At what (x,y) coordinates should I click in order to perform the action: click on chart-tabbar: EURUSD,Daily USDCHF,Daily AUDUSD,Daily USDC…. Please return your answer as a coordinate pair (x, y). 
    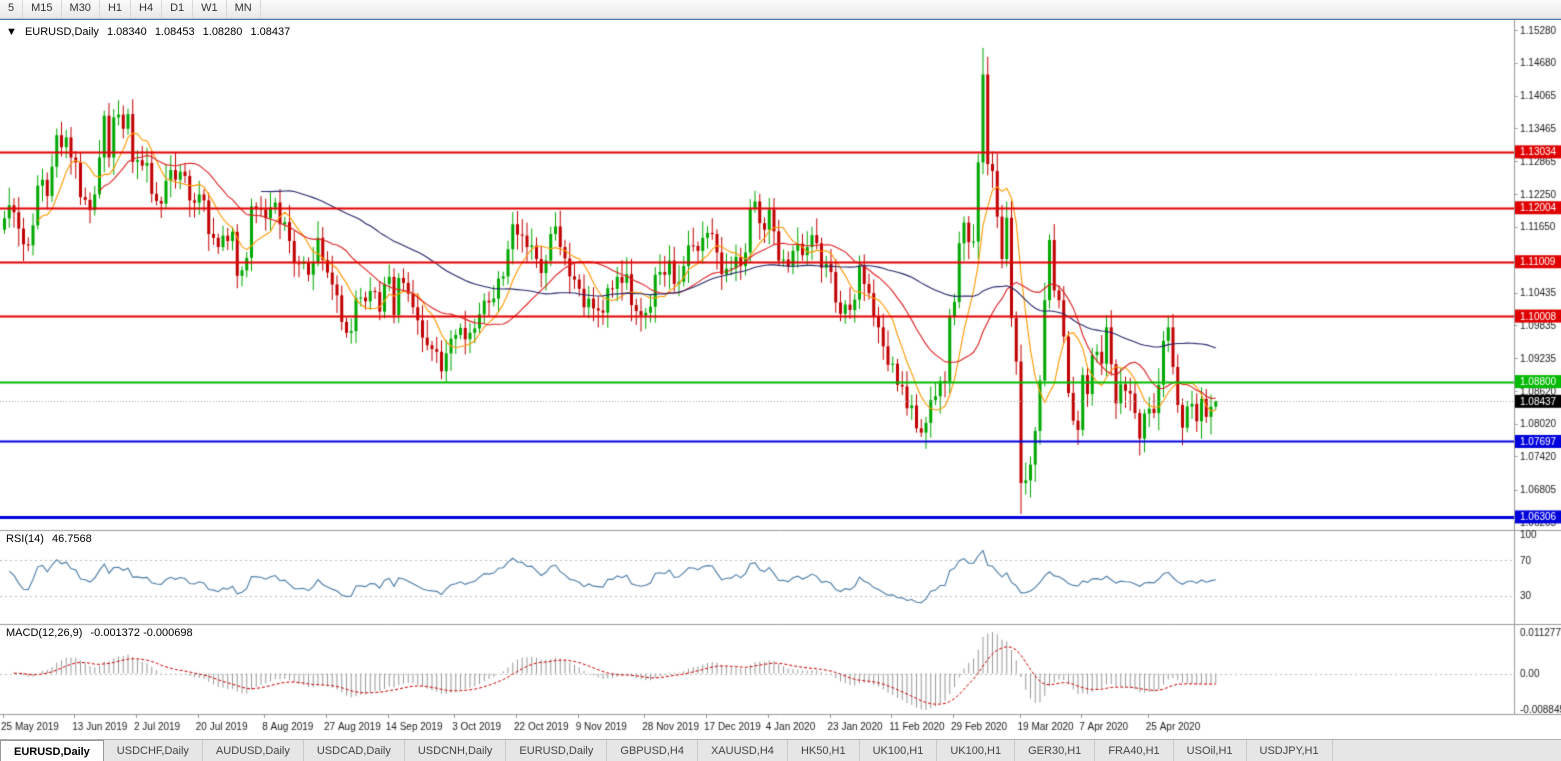
    Looking at the image, I should click on (780, 750).